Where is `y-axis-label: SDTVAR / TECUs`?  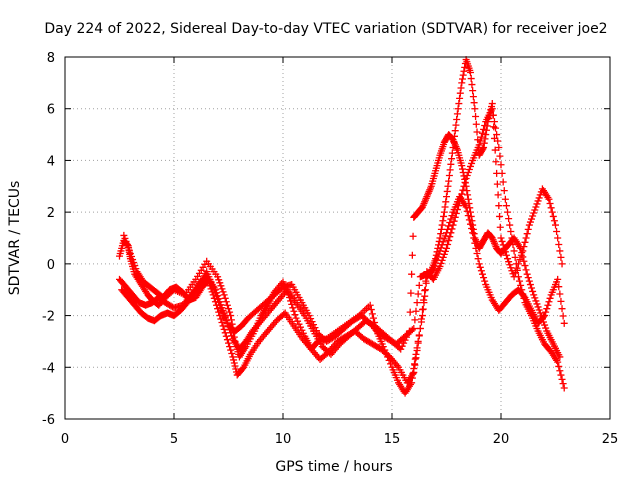 y-axis-label: SDTVAR / TECUs is located at coordinates (15, 238).